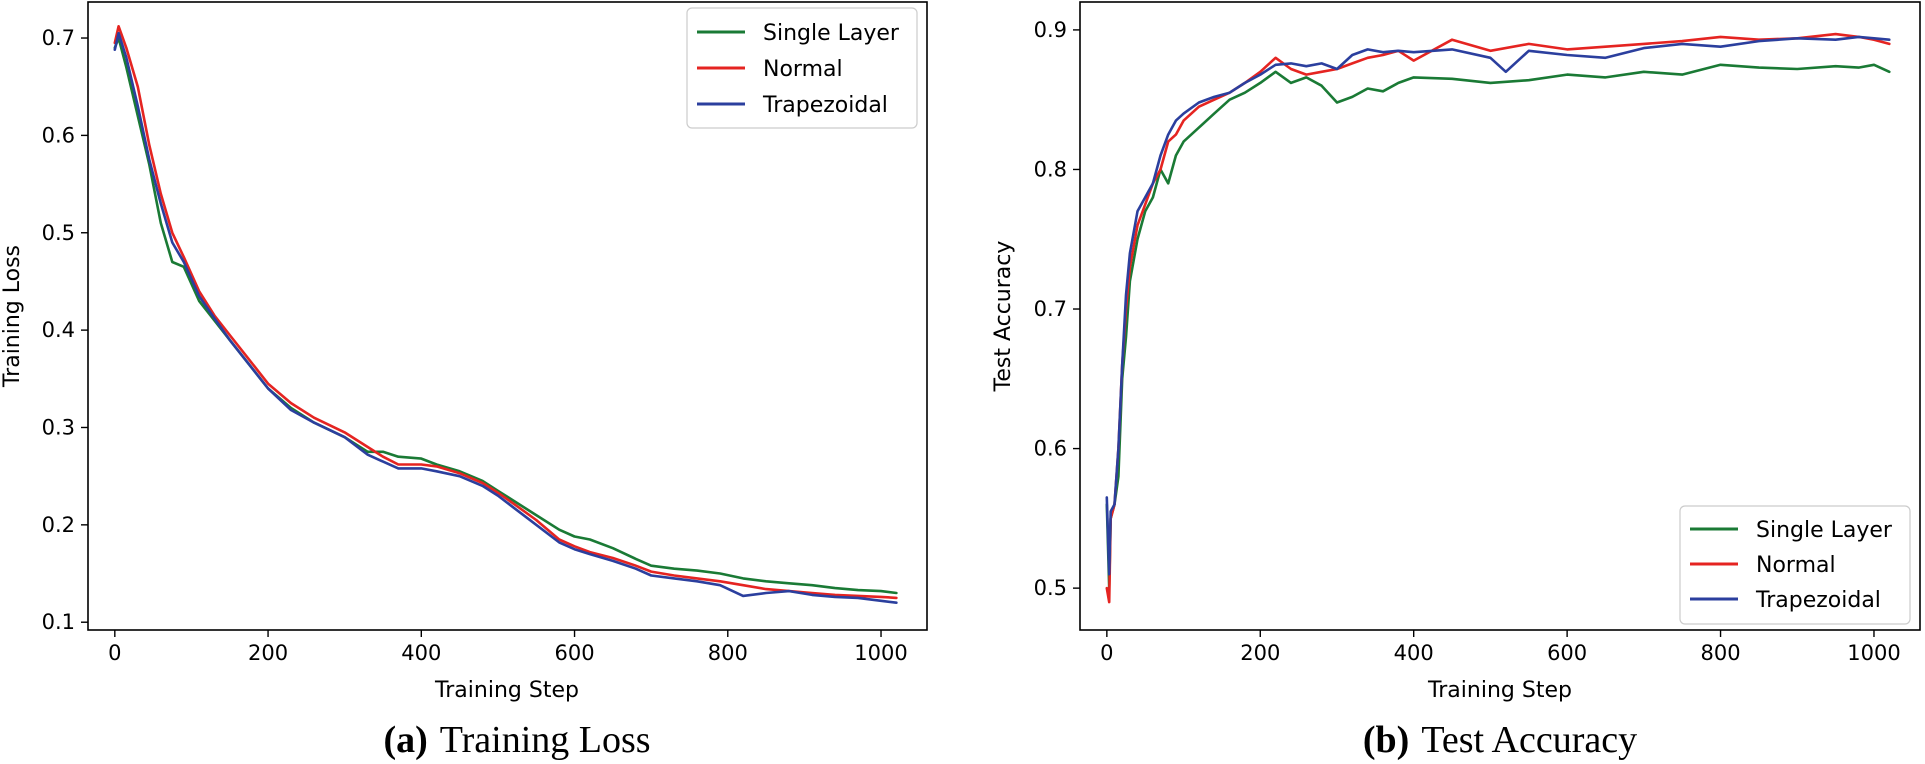 The height and width of the screenshot is (764, 1925). What do you see at coordinates (1003, 317) in the screenshot?
I see `test-accuracy-y-label: Test Accuracy` at bounding box center [1003, 317].